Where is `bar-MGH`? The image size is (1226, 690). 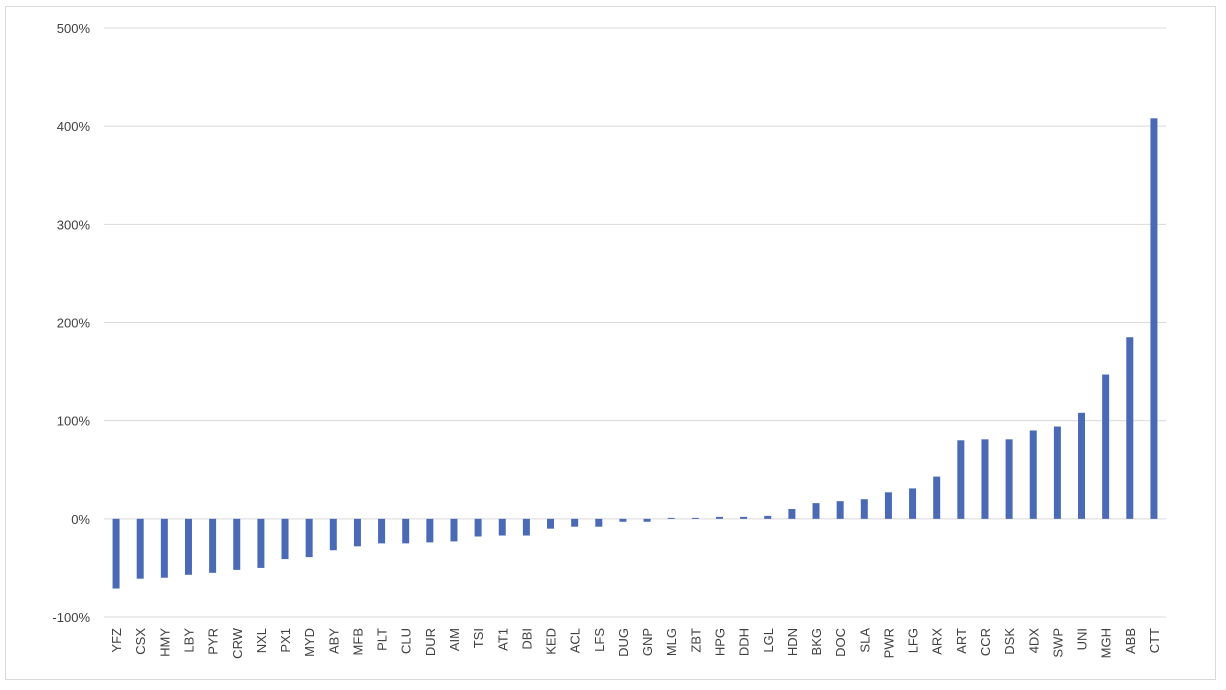
bar-MGH is located at coordinates (1106, 446).